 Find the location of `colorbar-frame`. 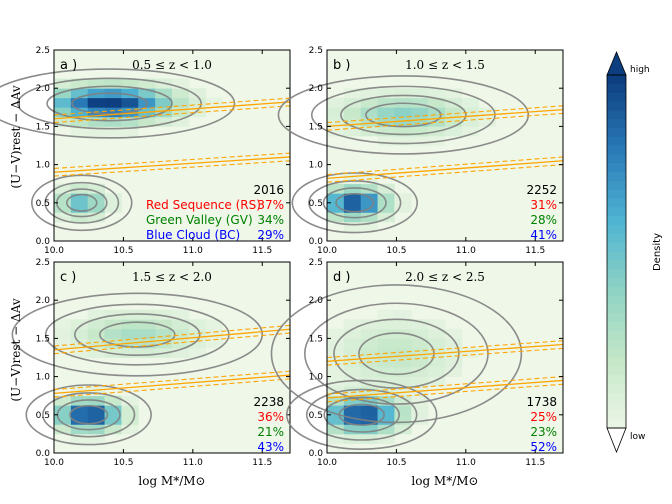

colorbar-frame is located at coordinates (616, 251).